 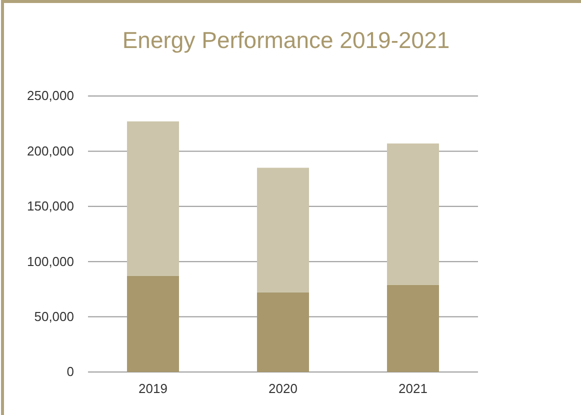 I want to click on x-tick-label: 2020, so click(x=283, y=388).